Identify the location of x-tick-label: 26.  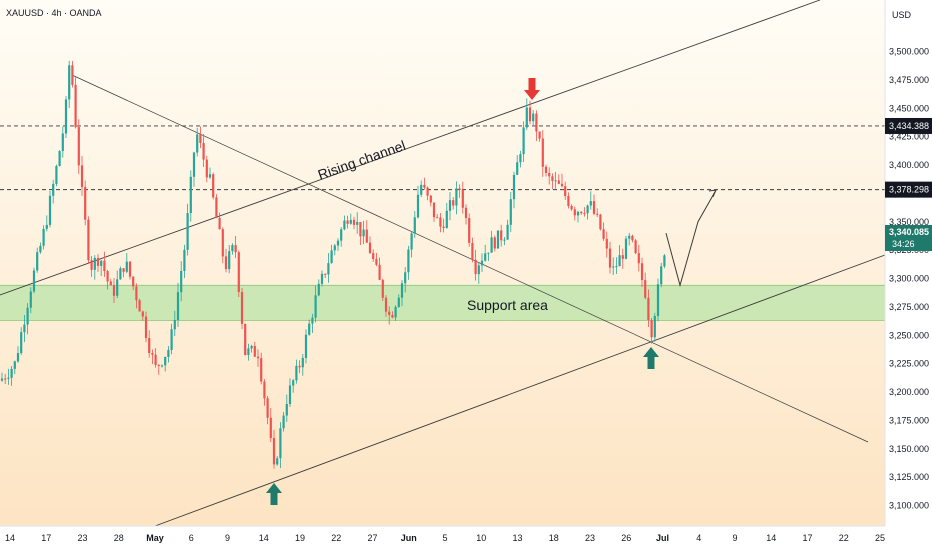
(626, 538).